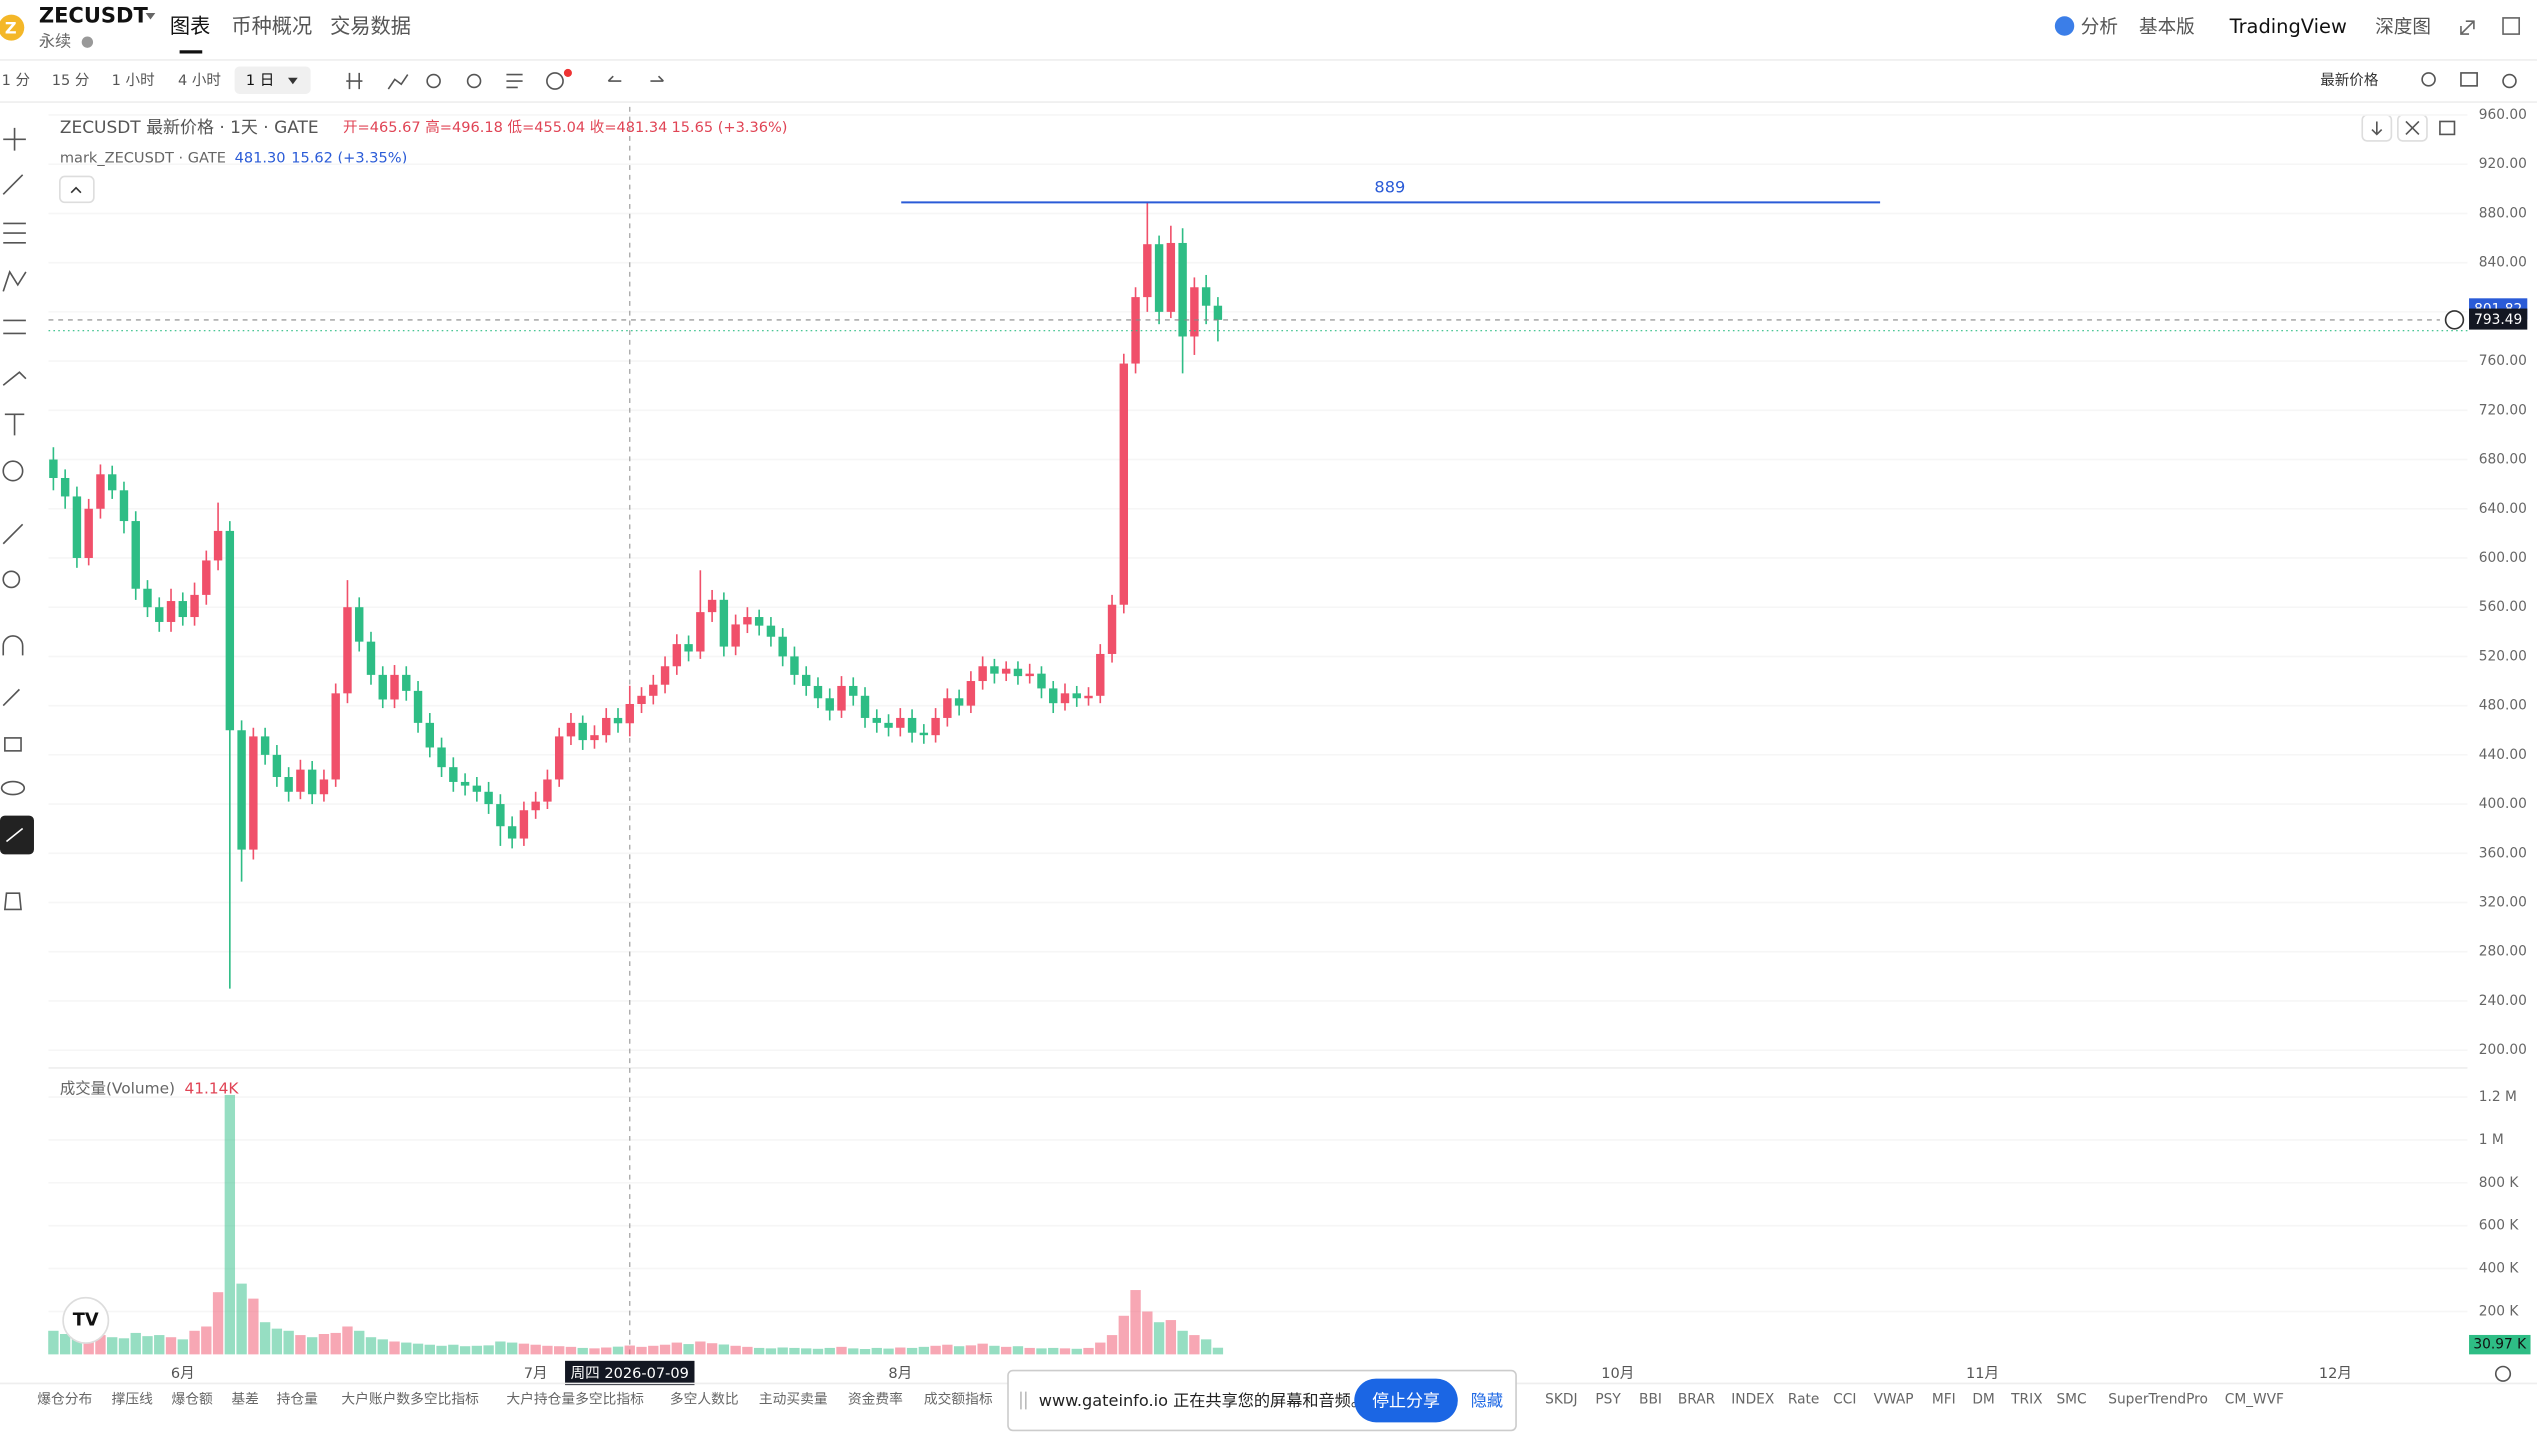 This screenshot has height=1437, width=2537. Describe the element at coordinates (2503, 410) in the screenshot. I see `y-tick-label: 720.00` at that location.